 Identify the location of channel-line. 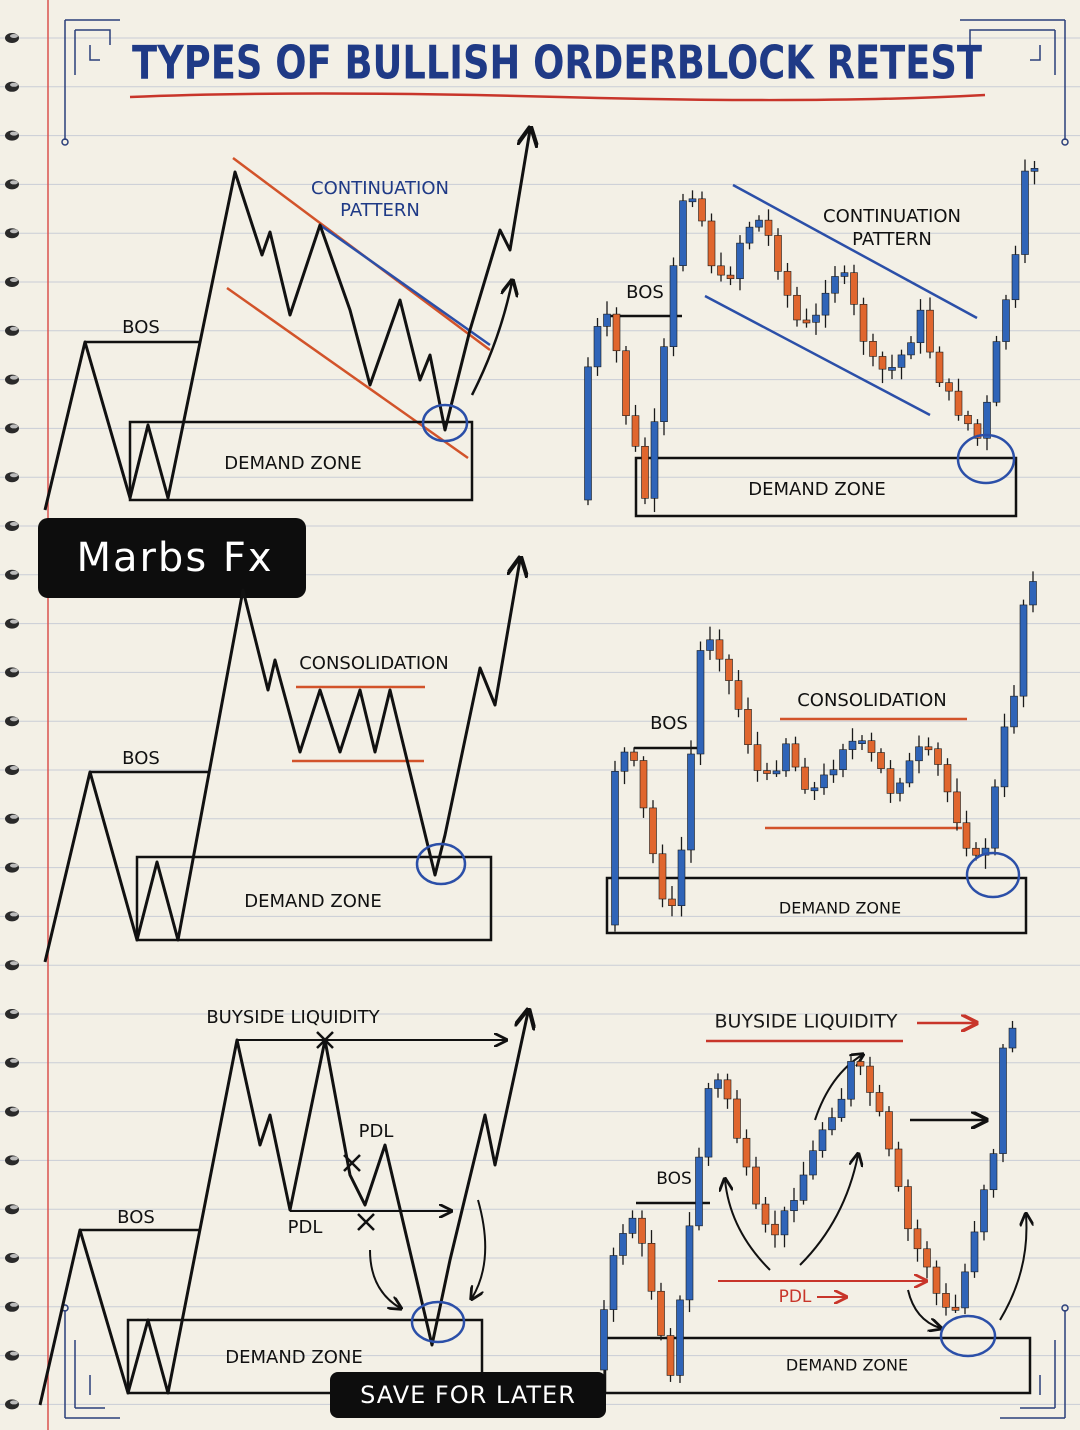
(817, 355).